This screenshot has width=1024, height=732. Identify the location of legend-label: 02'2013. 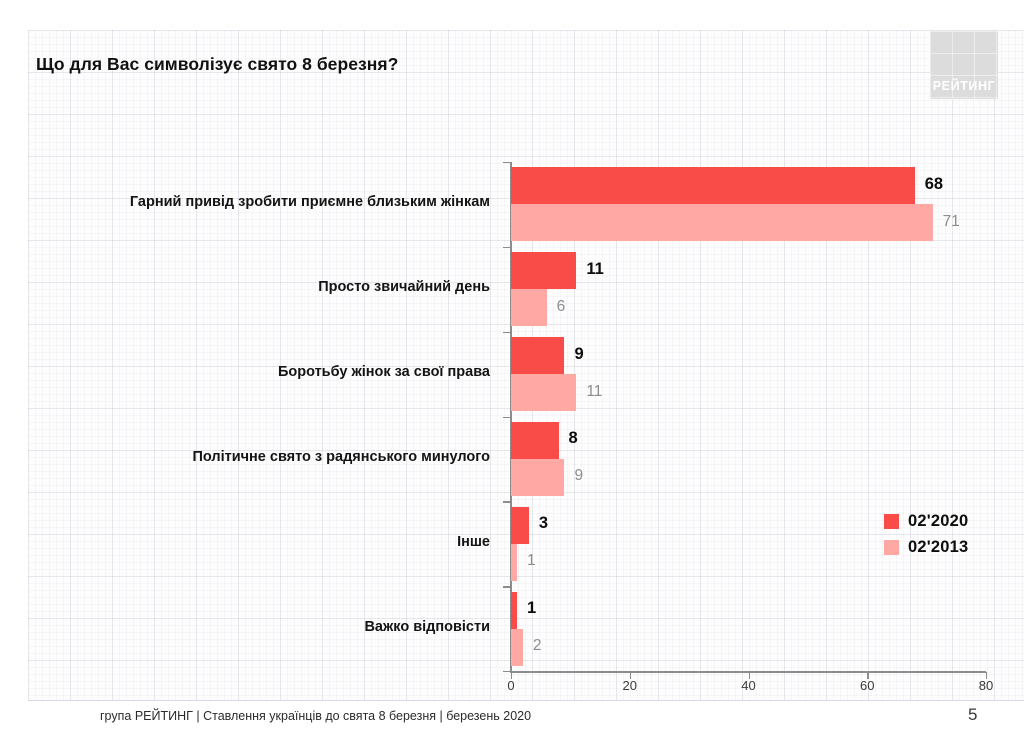
(938, 546).